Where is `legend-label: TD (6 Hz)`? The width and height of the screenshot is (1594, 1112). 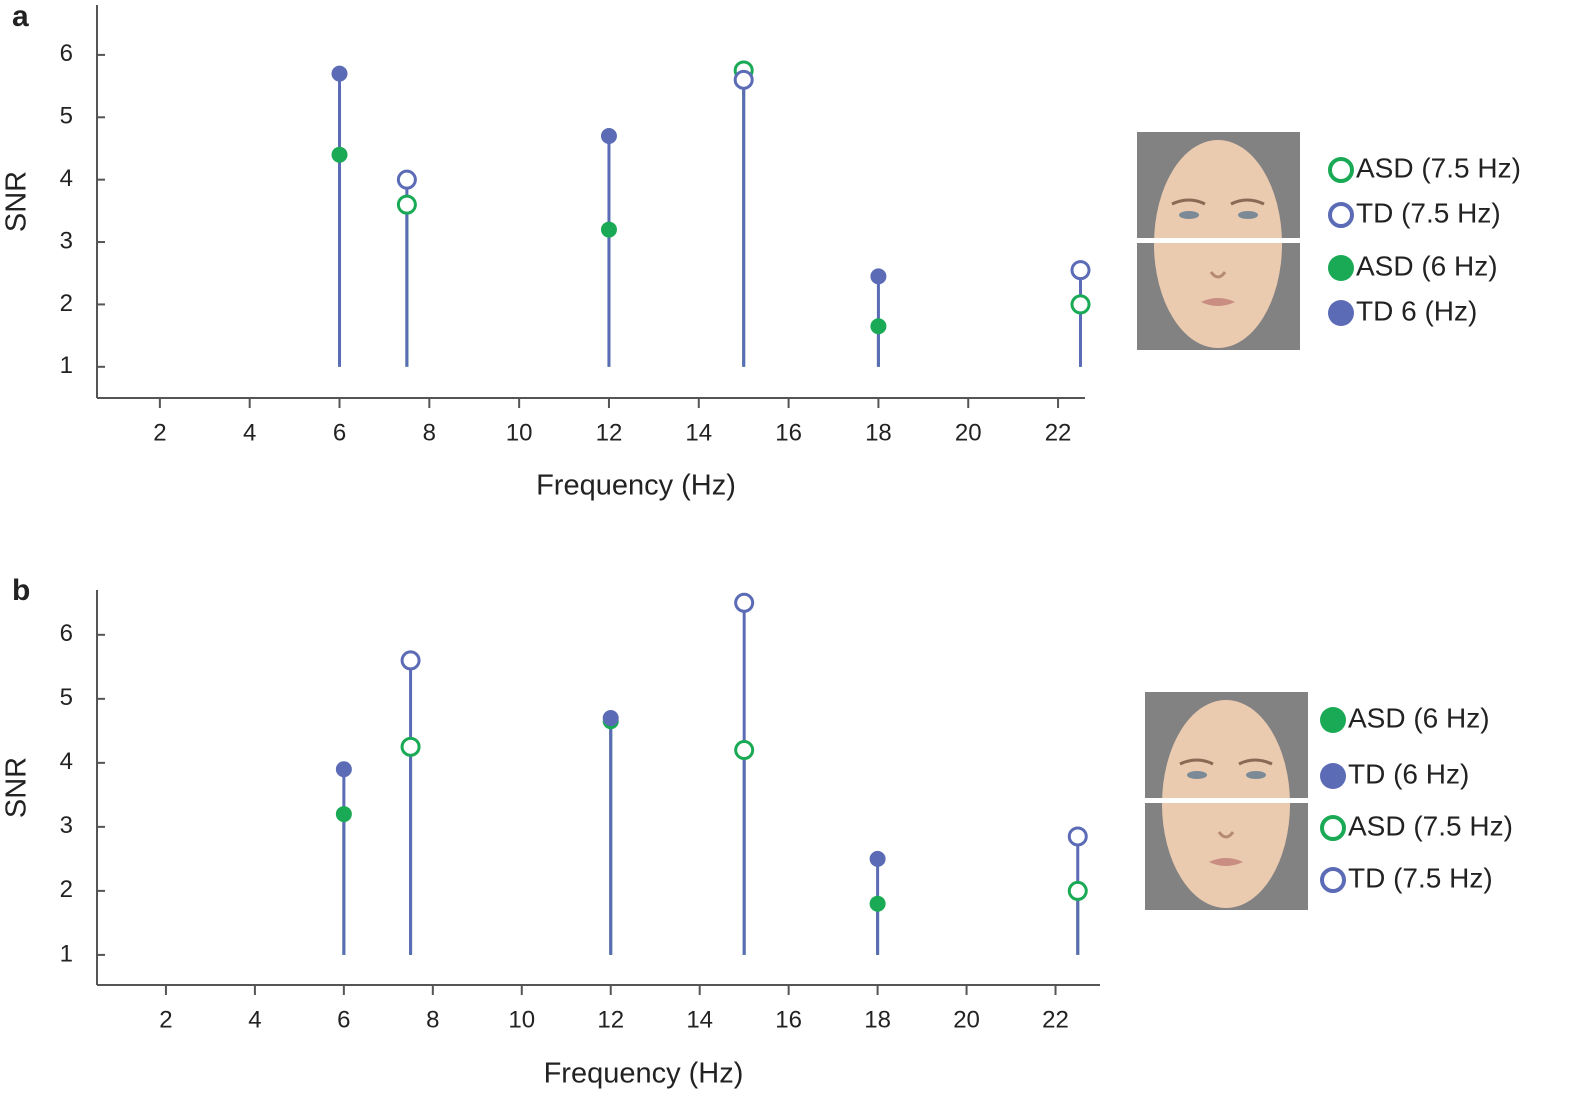 legend-label: TD (6 Hz) is located at coordinates (1408, 773).